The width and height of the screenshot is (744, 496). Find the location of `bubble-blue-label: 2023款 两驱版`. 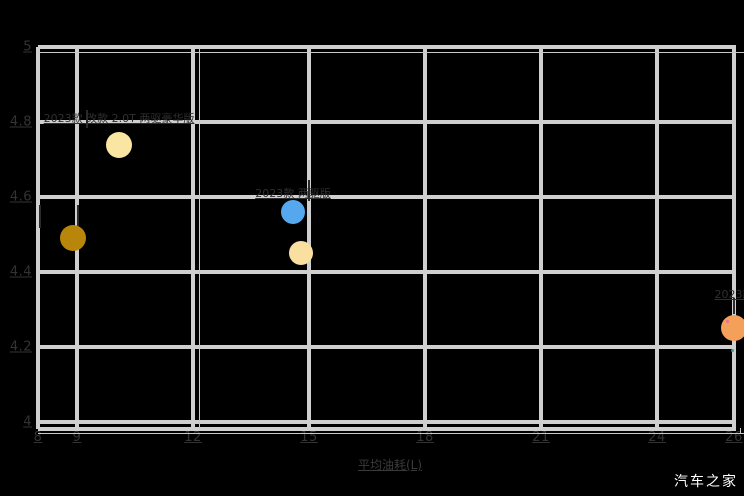

bubble-blue-label: 2023款 两驱版 is located at coordinates (293, 193).